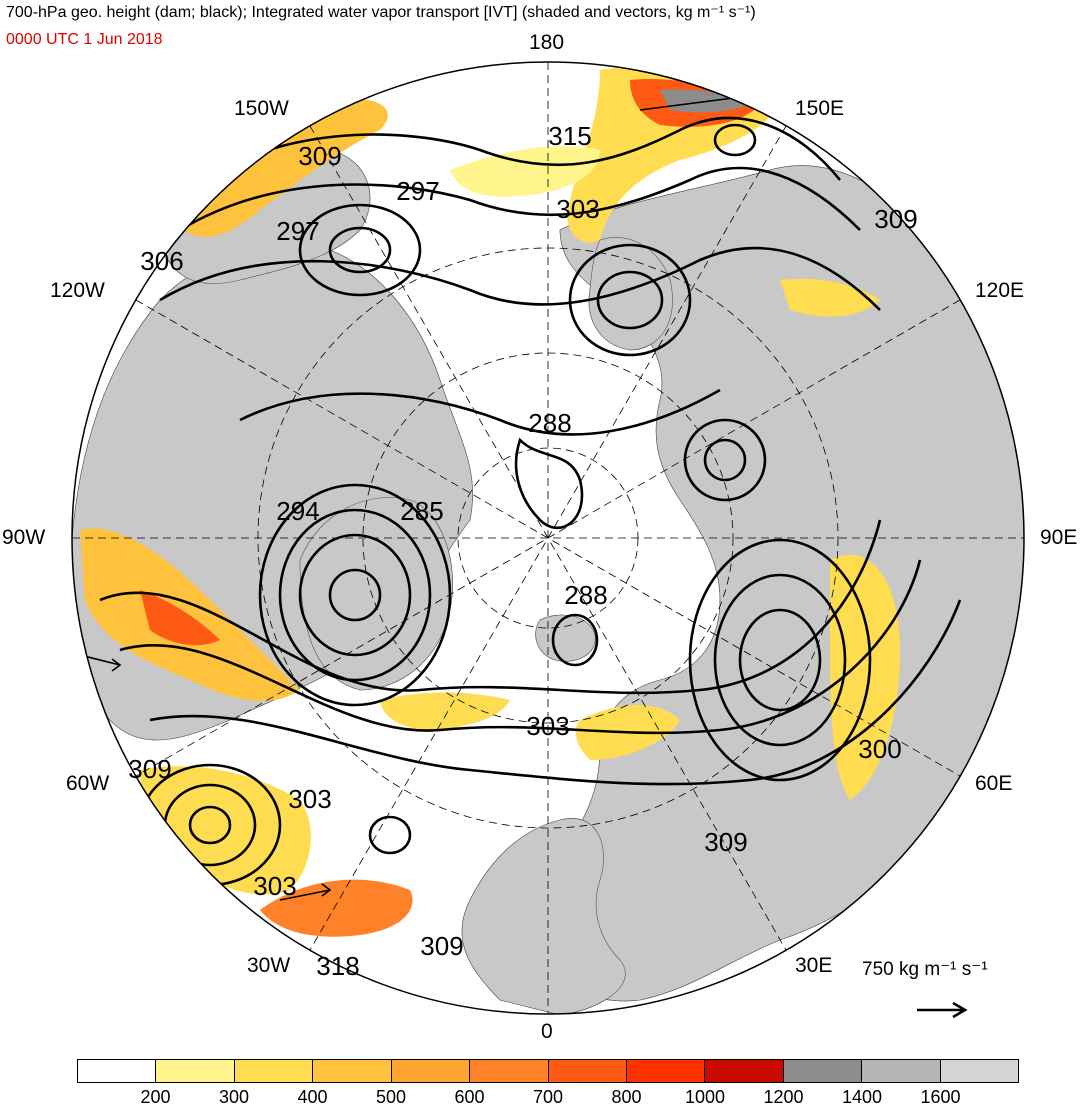 The image size is (1088, 1109). I want to click on lon-label-90e: 90E, so click(1059, 537).